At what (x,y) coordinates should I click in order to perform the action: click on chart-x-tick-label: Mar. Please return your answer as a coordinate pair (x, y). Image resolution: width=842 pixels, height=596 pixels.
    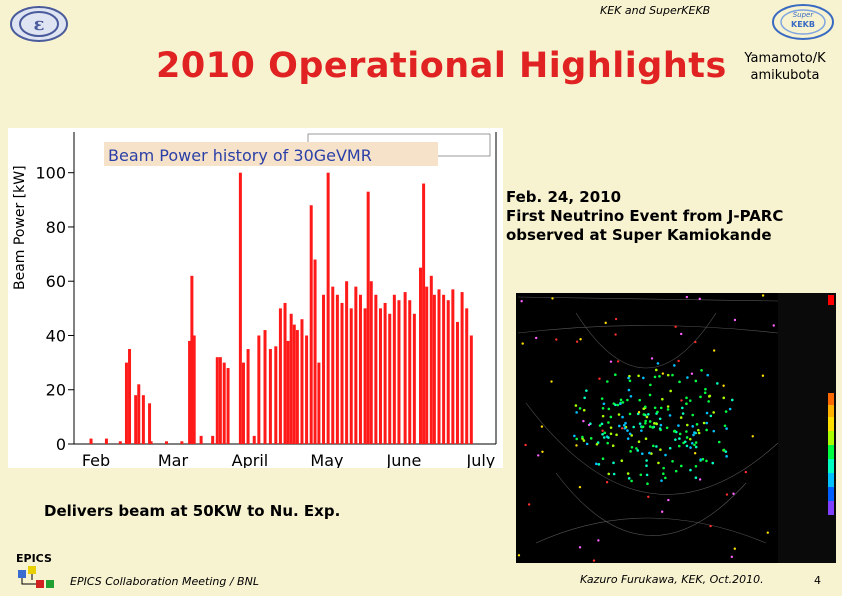
    Looking at the image, I should click on (173, 459).